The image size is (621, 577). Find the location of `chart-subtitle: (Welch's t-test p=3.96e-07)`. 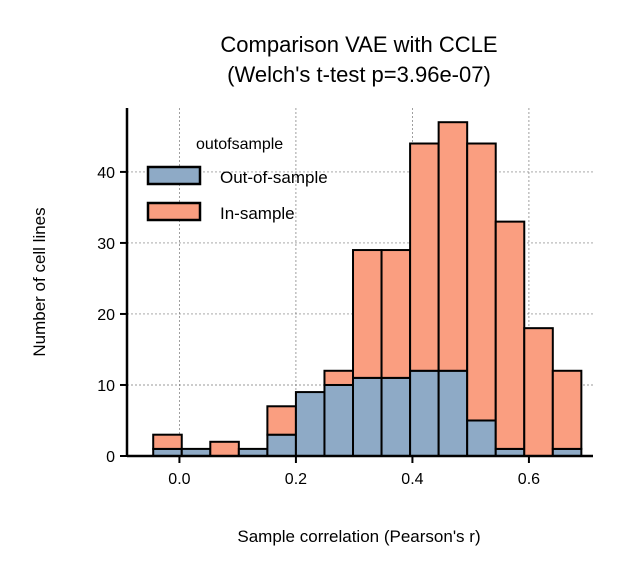

chart-subtitle: (Welch's t-test p=3.96e-07) is located at coordinates (359, 74).